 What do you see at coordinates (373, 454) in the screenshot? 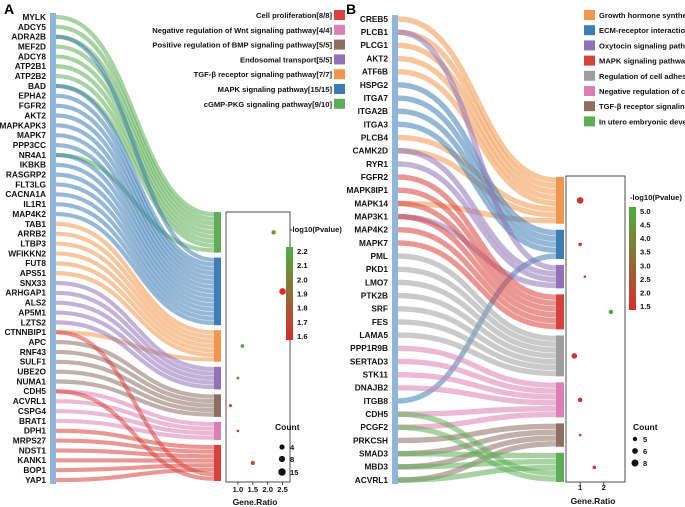
I see `gene-label: SMAD3` at bounding box center [373, 454].